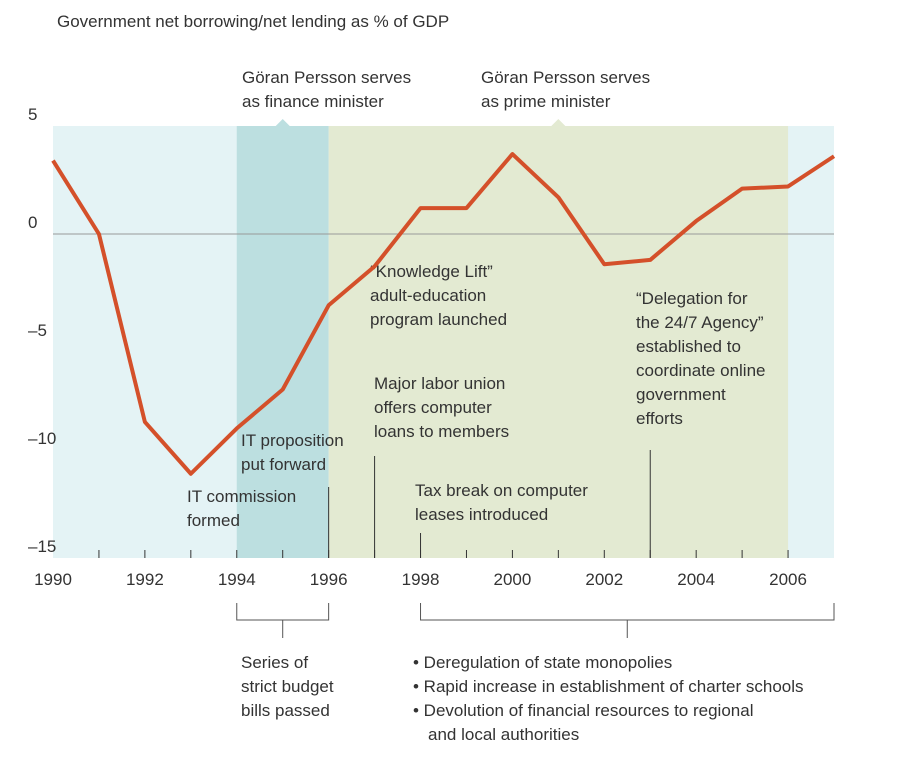 This screenshot has height=757, width=897. I want to click on annotation-text: “Delegation for, so click(692, 298).